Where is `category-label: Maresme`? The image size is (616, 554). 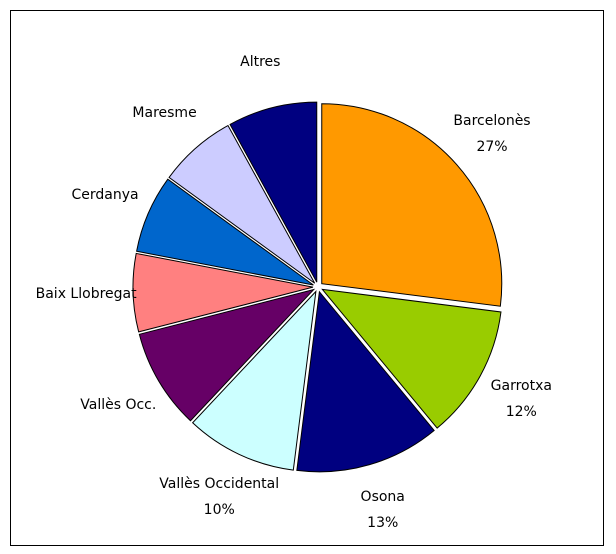 category-label: Maresme is located at coordinates (164, 112).